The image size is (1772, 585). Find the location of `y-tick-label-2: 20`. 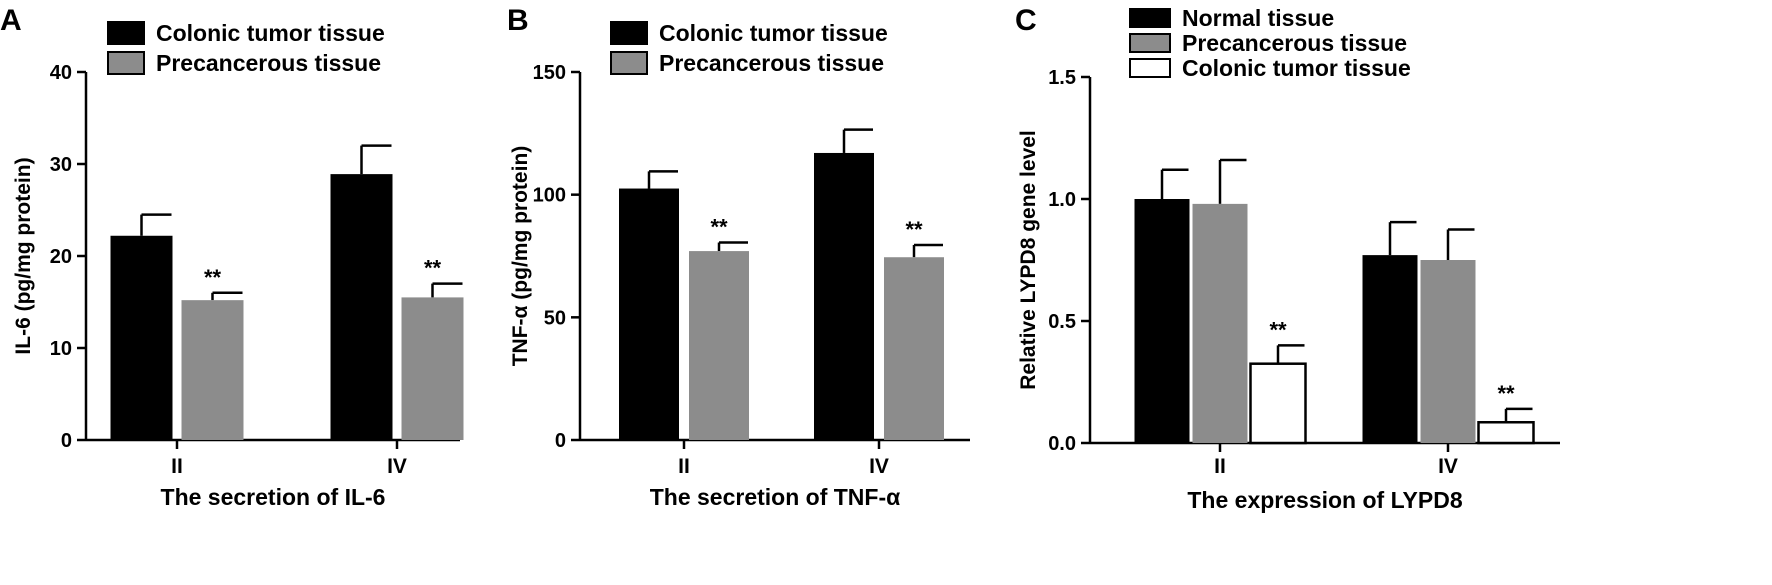

y-tick-label-2: 20 is located at coordinates (61, 257).